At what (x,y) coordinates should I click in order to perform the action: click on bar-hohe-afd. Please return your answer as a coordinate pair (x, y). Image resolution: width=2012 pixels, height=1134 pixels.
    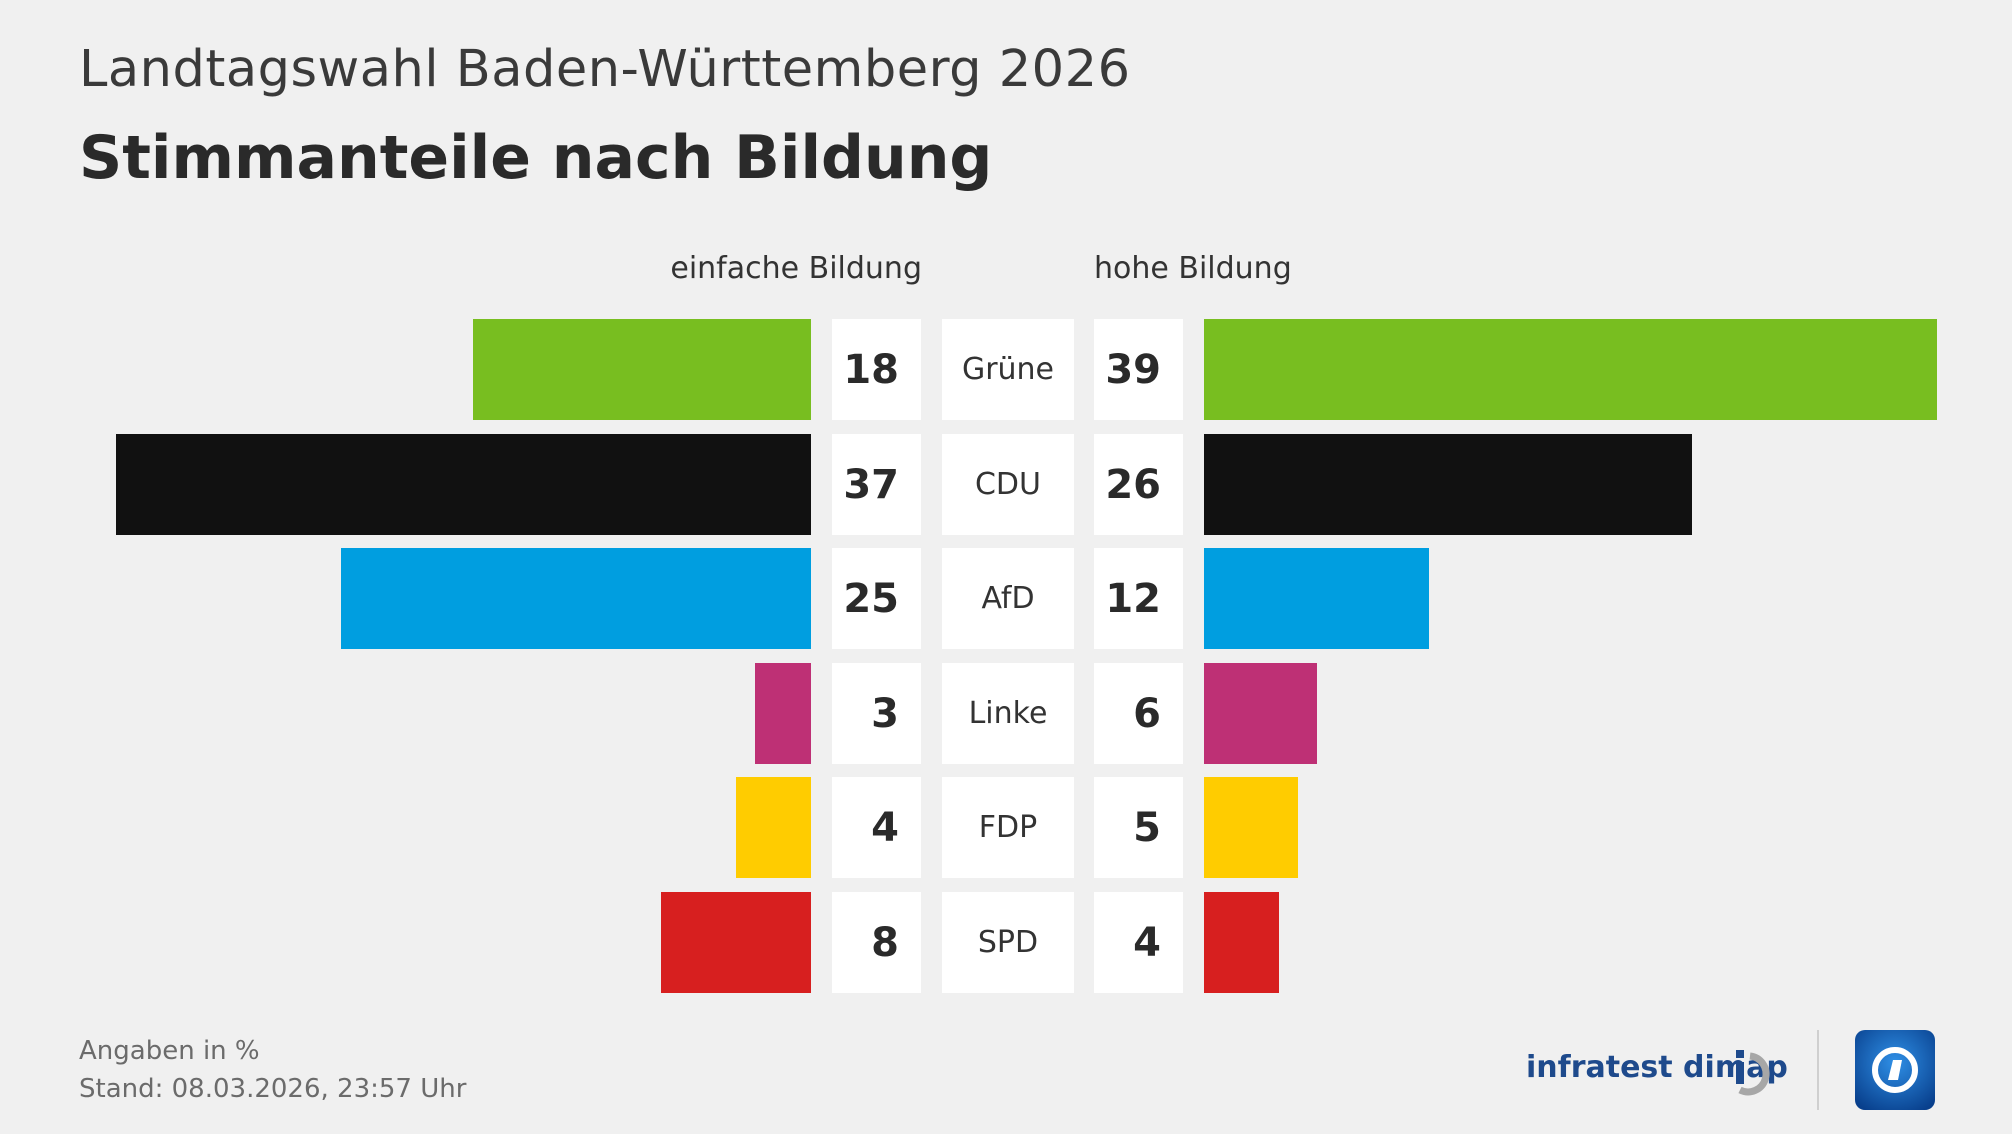
    Looking at the image, I should click on (1316, 598).